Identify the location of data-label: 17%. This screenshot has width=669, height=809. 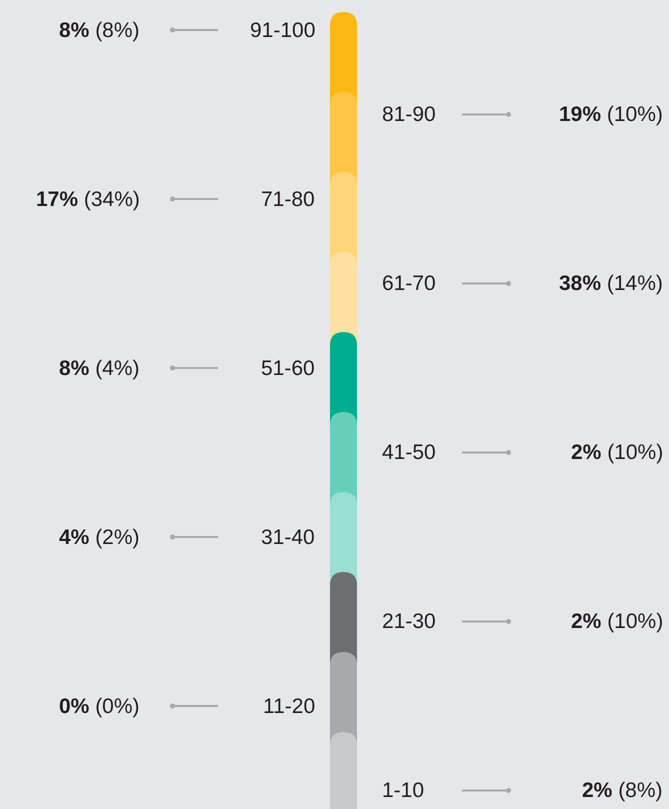
(57, 199).